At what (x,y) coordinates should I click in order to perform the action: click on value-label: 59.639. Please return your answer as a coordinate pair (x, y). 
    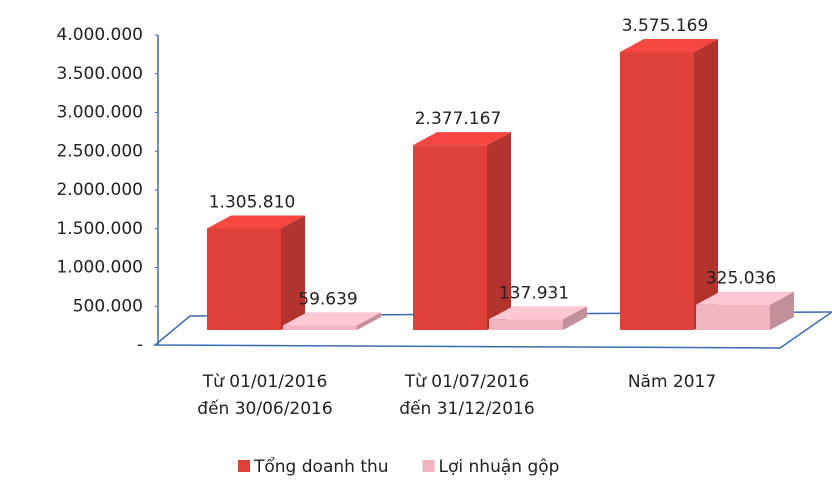
    Looking at the image, I should click on (327, 299).